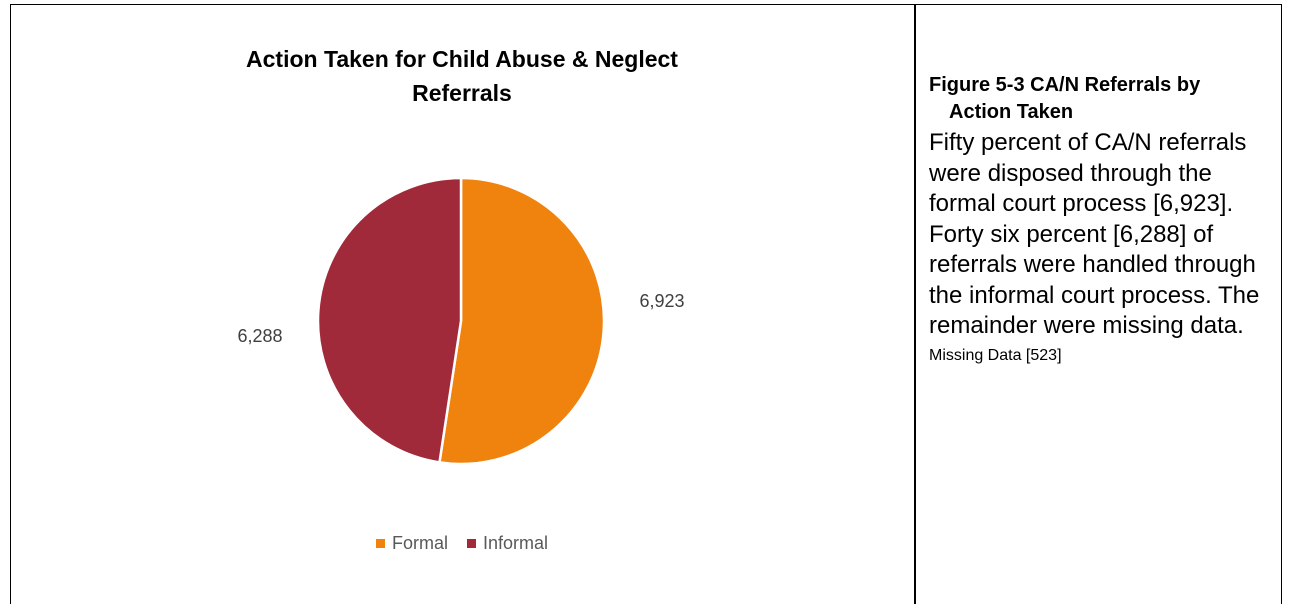 Image resolution: width=1290 pixels, height=604 pixels. Describe the element at coordinates (259, 336) in the screenshot. I see `data-label-informal: 6,288` at that location.